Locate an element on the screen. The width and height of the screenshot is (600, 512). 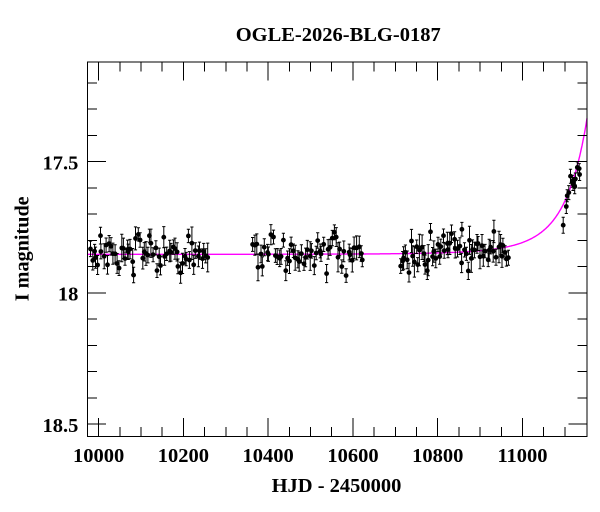
svg-text: 17.5 is located at coordinates (61, 163).